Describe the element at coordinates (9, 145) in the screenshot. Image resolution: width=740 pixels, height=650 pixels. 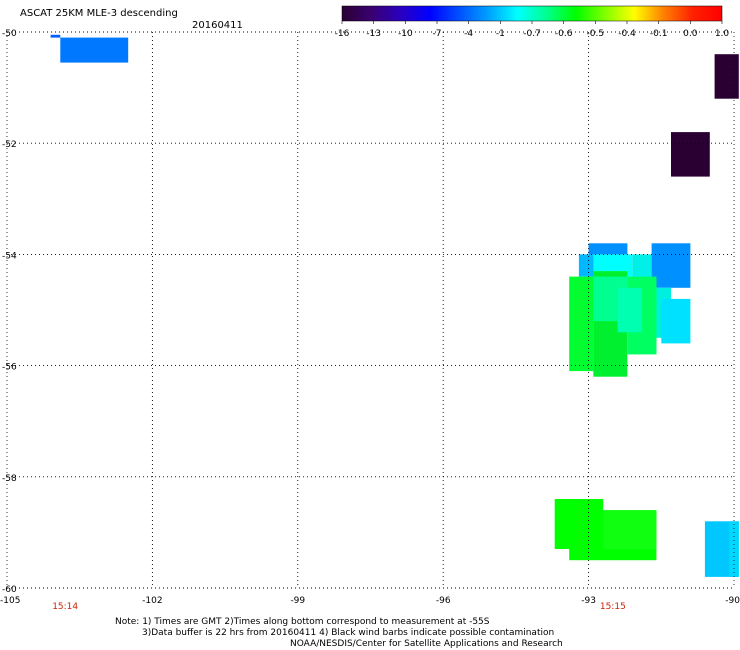
I see `lat-tick-label: -52` at that location.